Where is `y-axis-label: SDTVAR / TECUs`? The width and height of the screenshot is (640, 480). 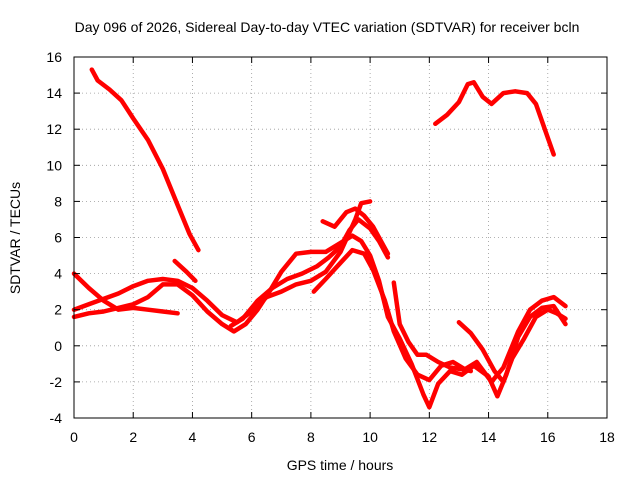 y-axis-label: SDTVAR / TECUs is located at coordinates (15, 238).